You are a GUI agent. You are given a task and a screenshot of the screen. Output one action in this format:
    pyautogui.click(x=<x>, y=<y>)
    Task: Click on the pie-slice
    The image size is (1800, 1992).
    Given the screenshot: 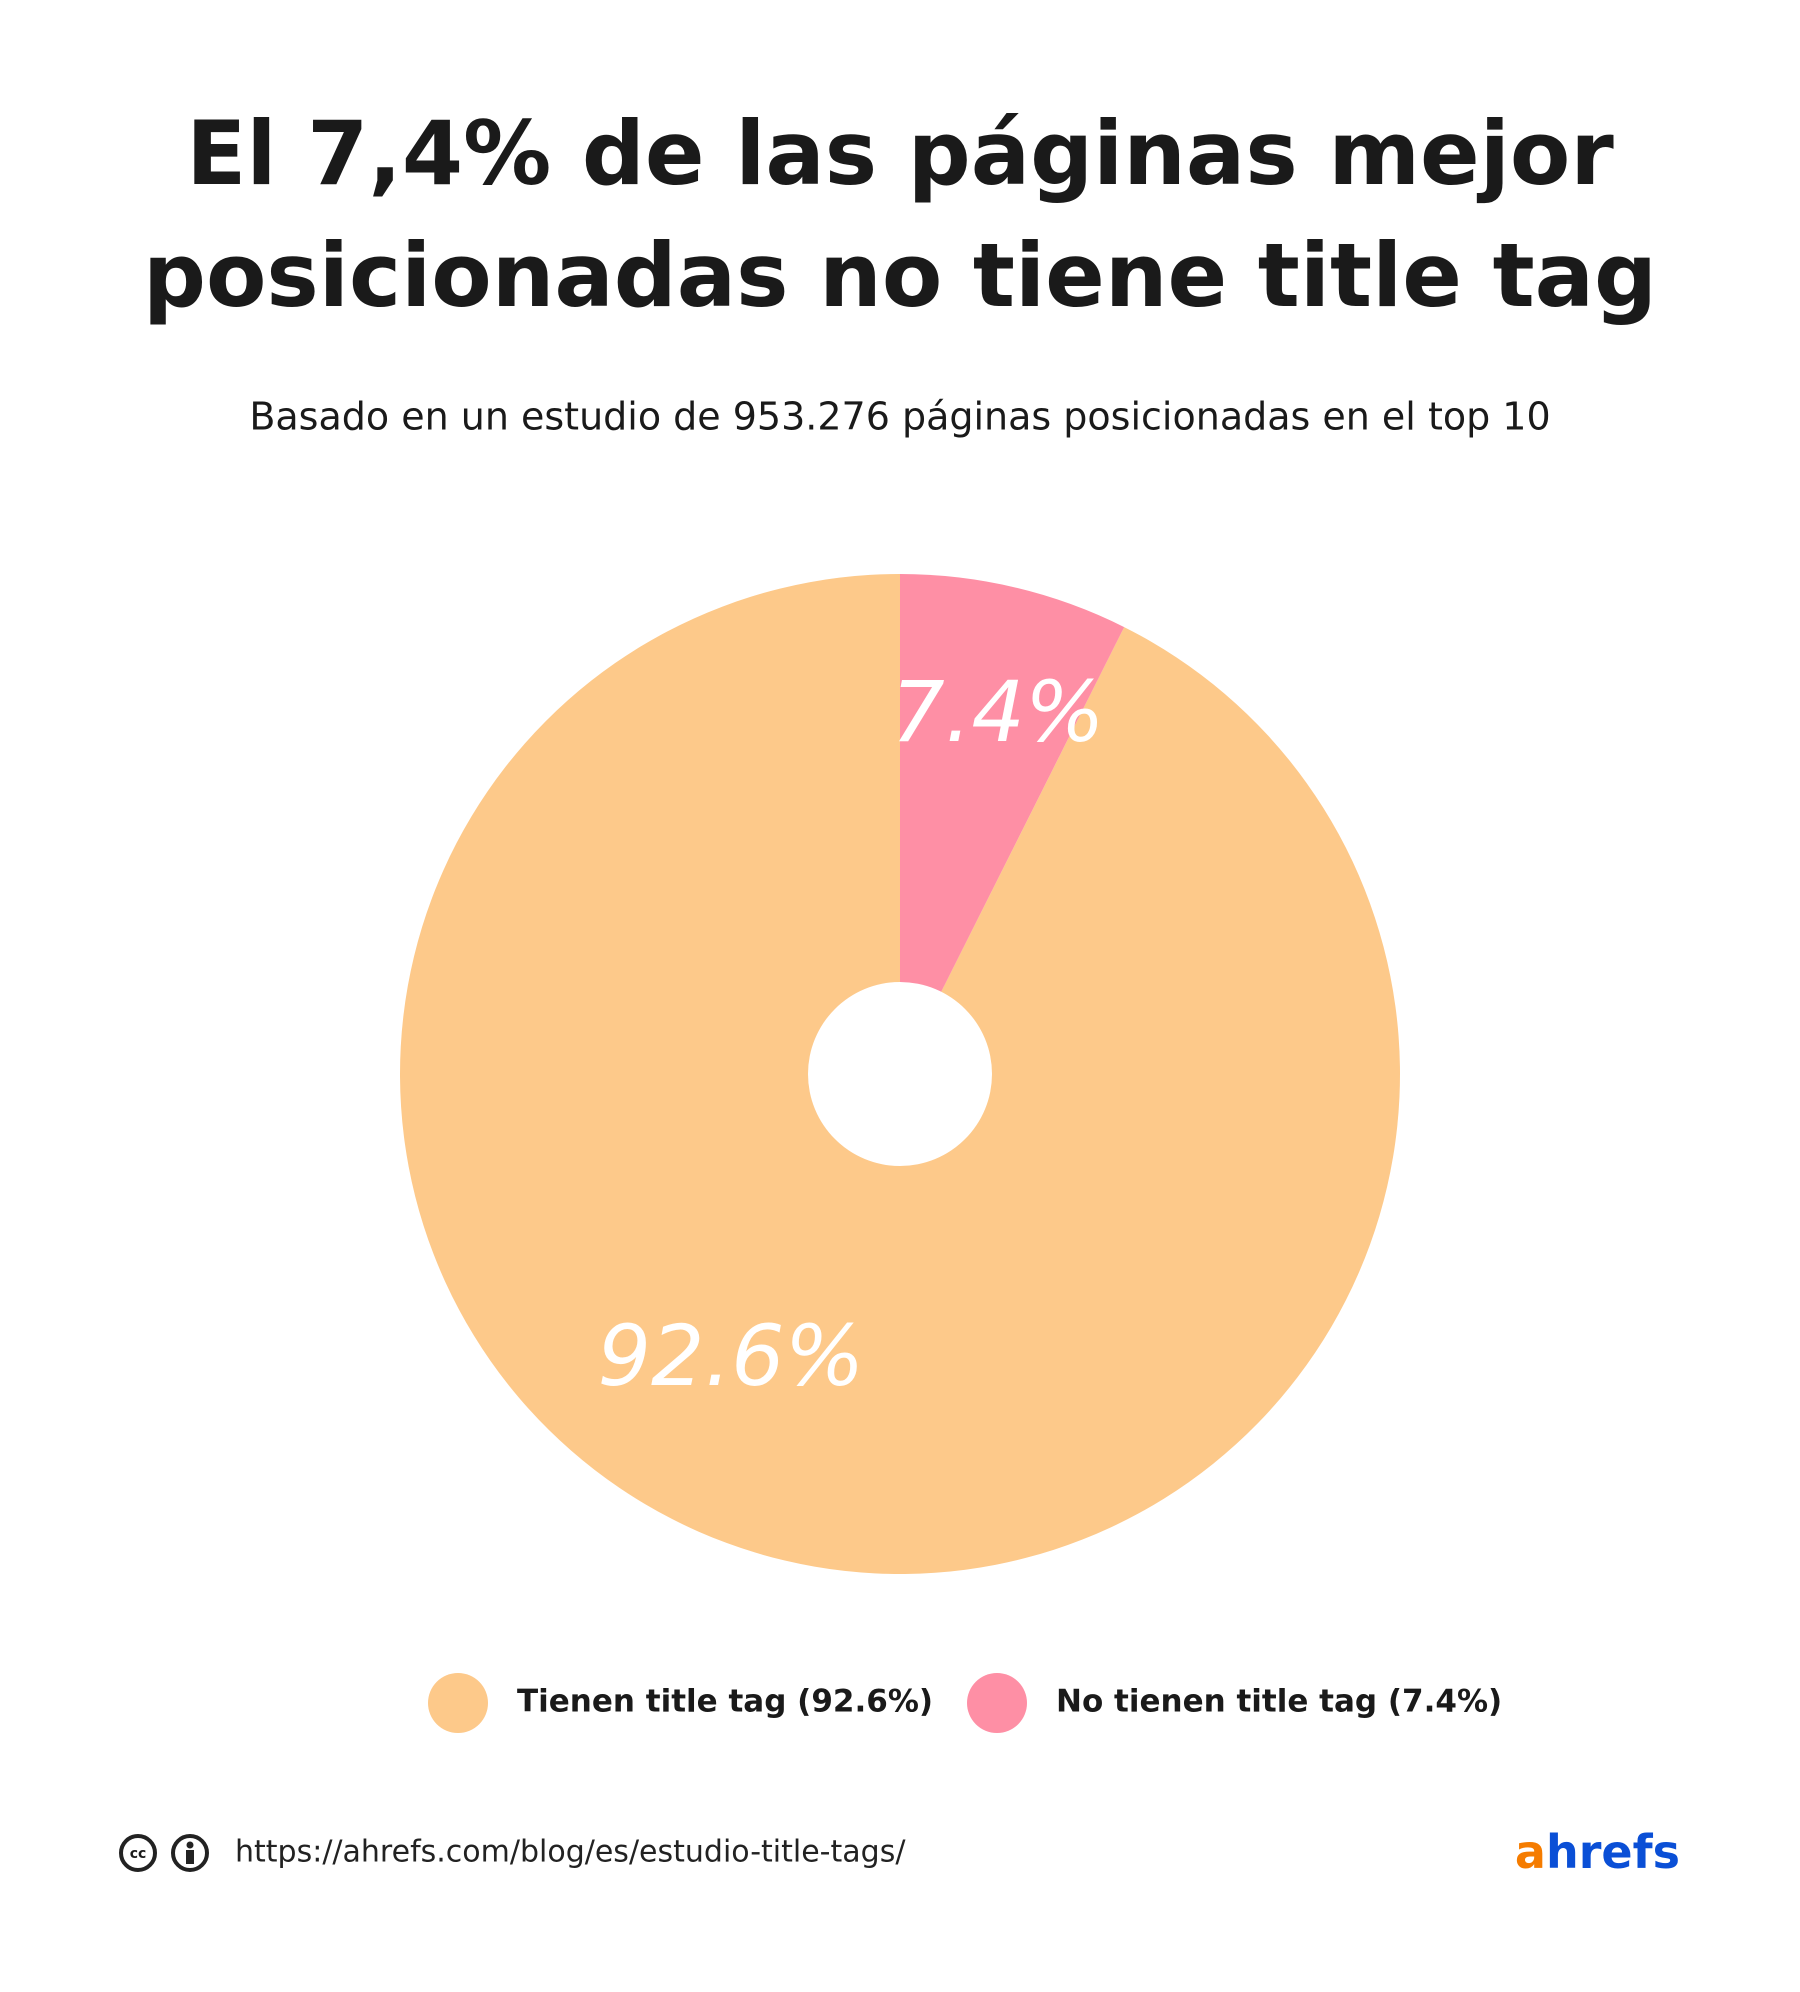 What is the action you would take?
    pyautogui.click(x=1012, y=824)
    